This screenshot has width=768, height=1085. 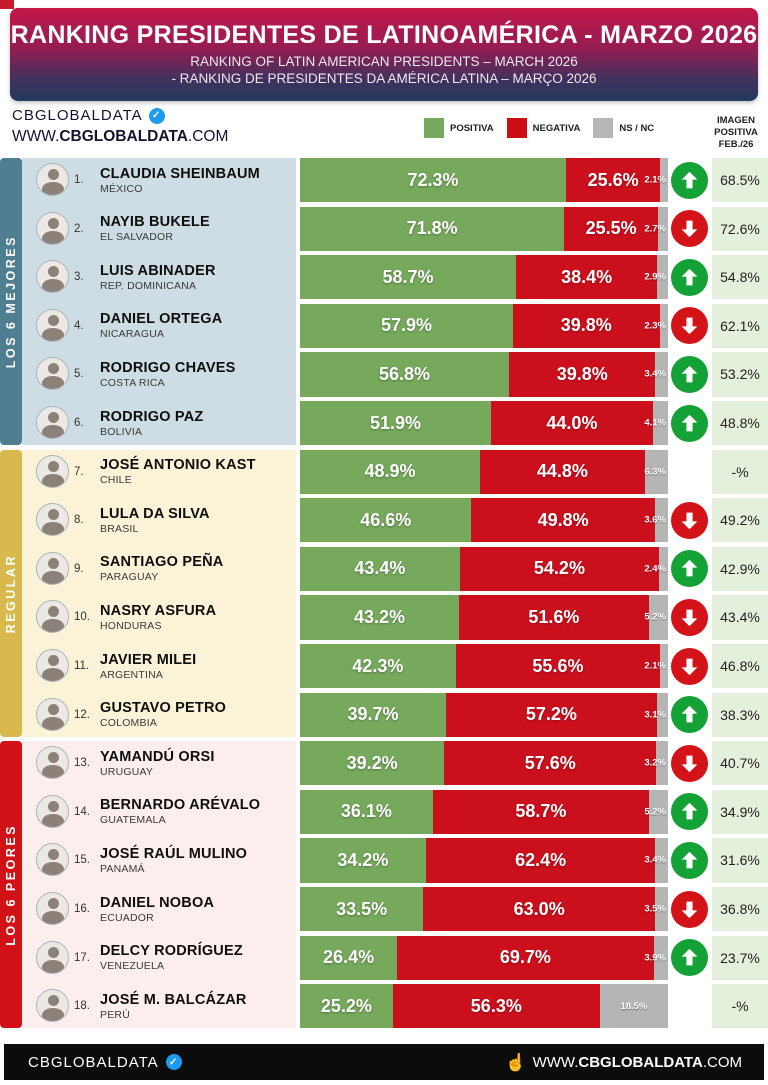 I want to click on president-name-block: RODRIGO CHAVES COSTA RICA, so click(x=198, y=374).